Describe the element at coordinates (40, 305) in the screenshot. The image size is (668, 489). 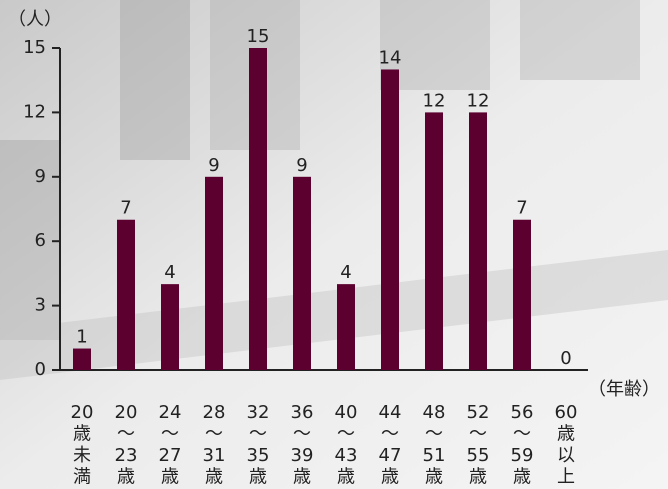
I see `y-tick-label: 3` at that location.